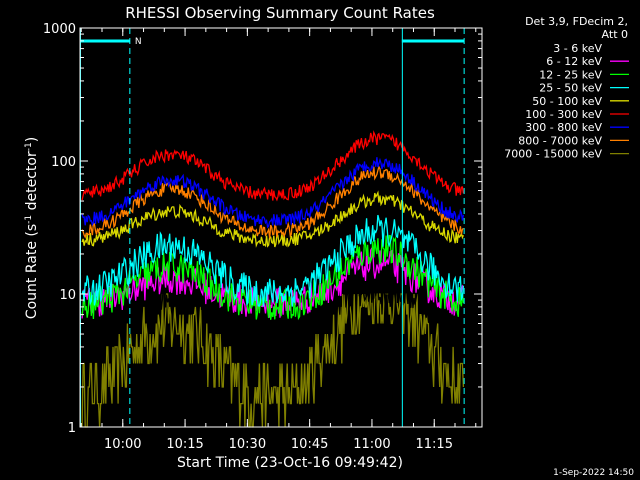  I want to click on legend-label: 800 - 7000 keV, so click(560, 140).